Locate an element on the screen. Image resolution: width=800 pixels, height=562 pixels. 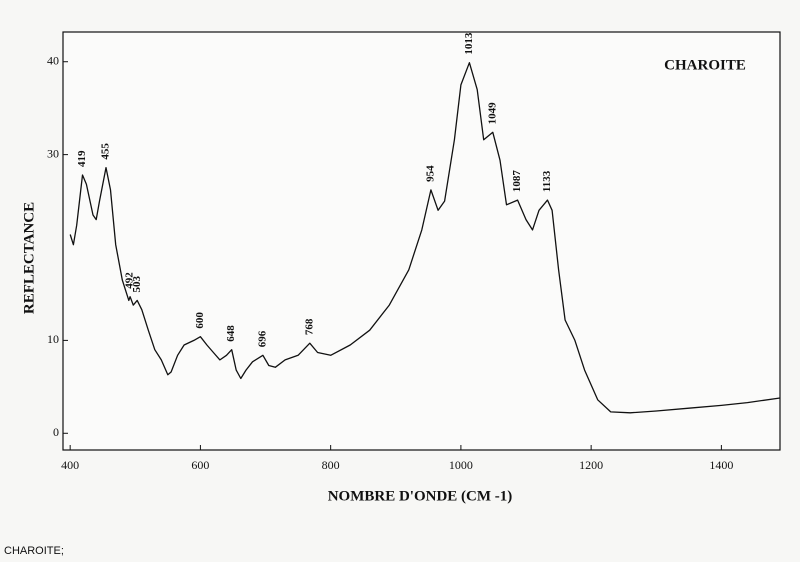
peak-label: 768 is located at coordinates (309, 326).